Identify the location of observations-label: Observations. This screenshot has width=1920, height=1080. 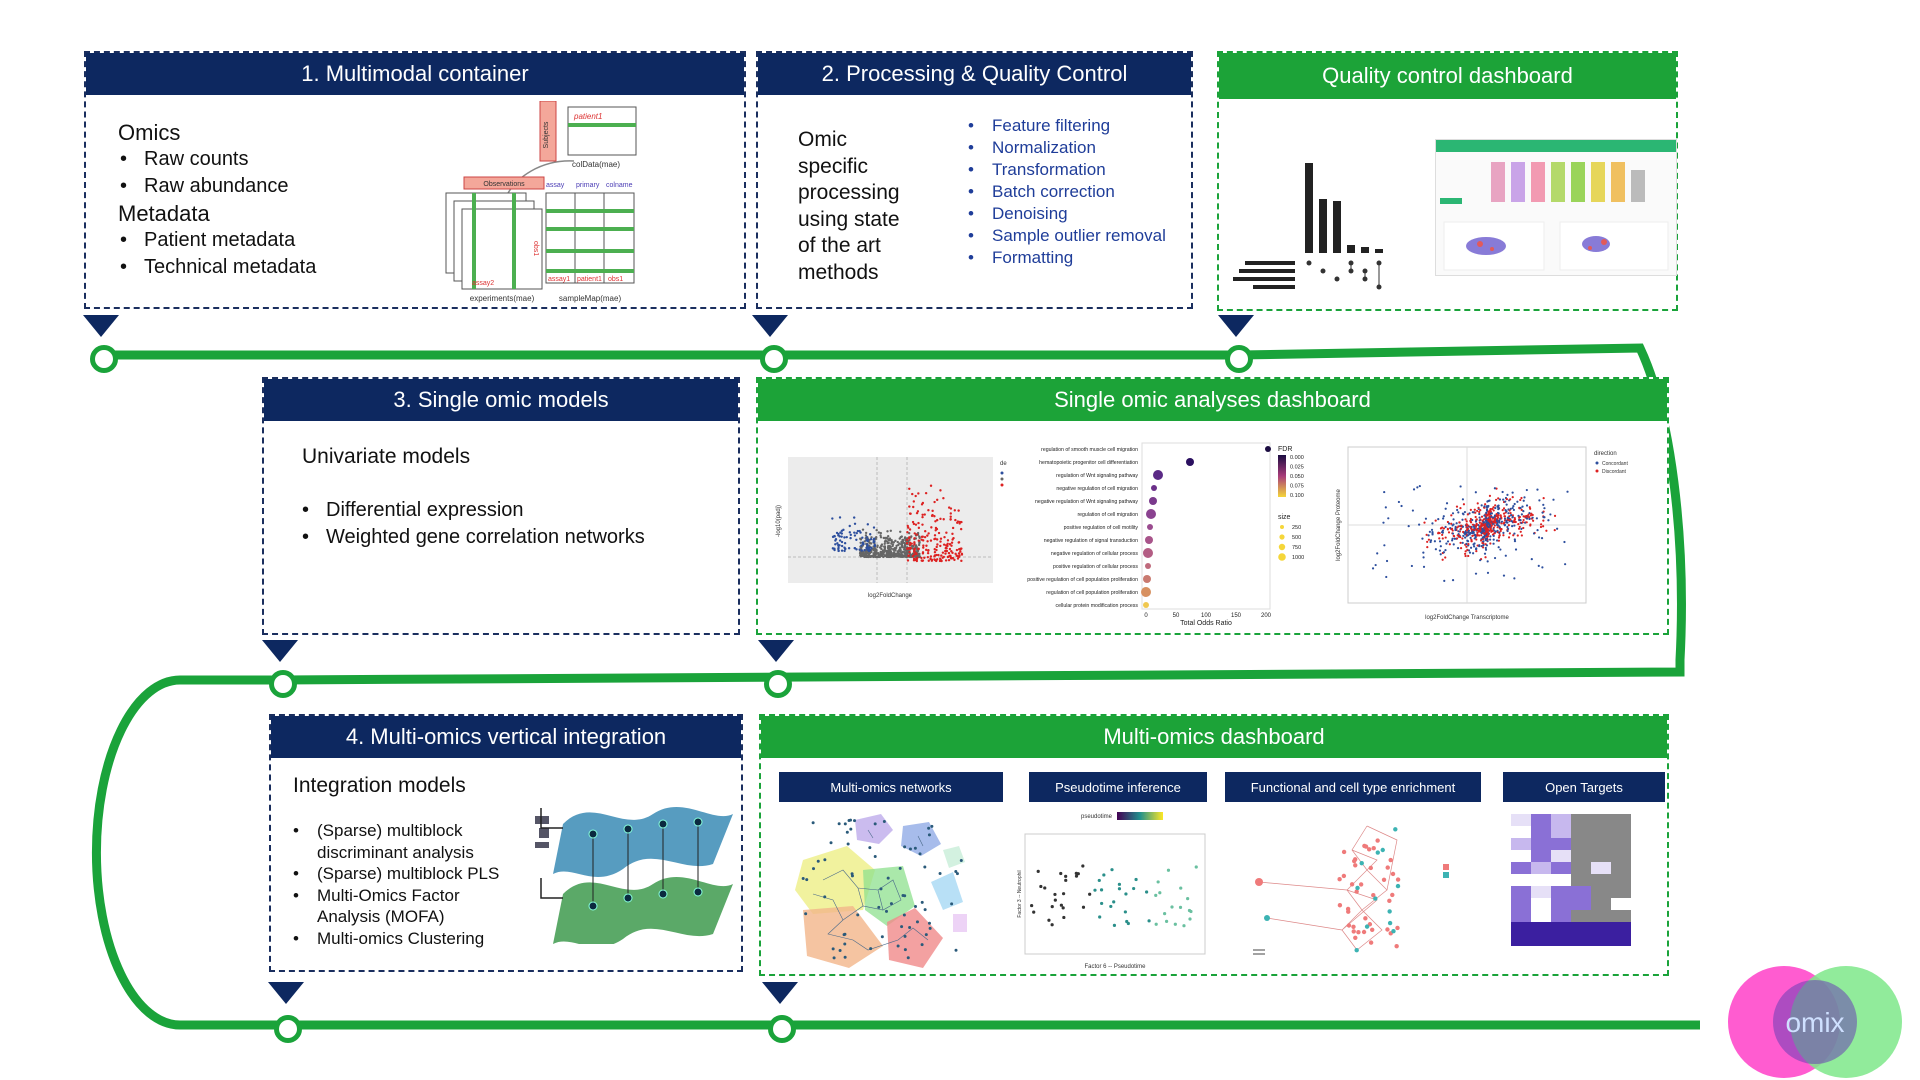
(504, 184).